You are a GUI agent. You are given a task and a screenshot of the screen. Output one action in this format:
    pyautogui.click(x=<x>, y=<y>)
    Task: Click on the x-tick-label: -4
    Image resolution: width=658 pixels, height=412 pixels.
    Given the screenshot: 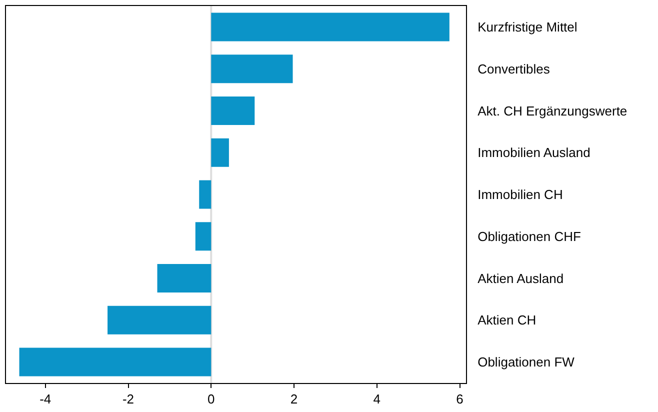 What is the action you would take?
    pyautogui.click(x=46, y=399)
    